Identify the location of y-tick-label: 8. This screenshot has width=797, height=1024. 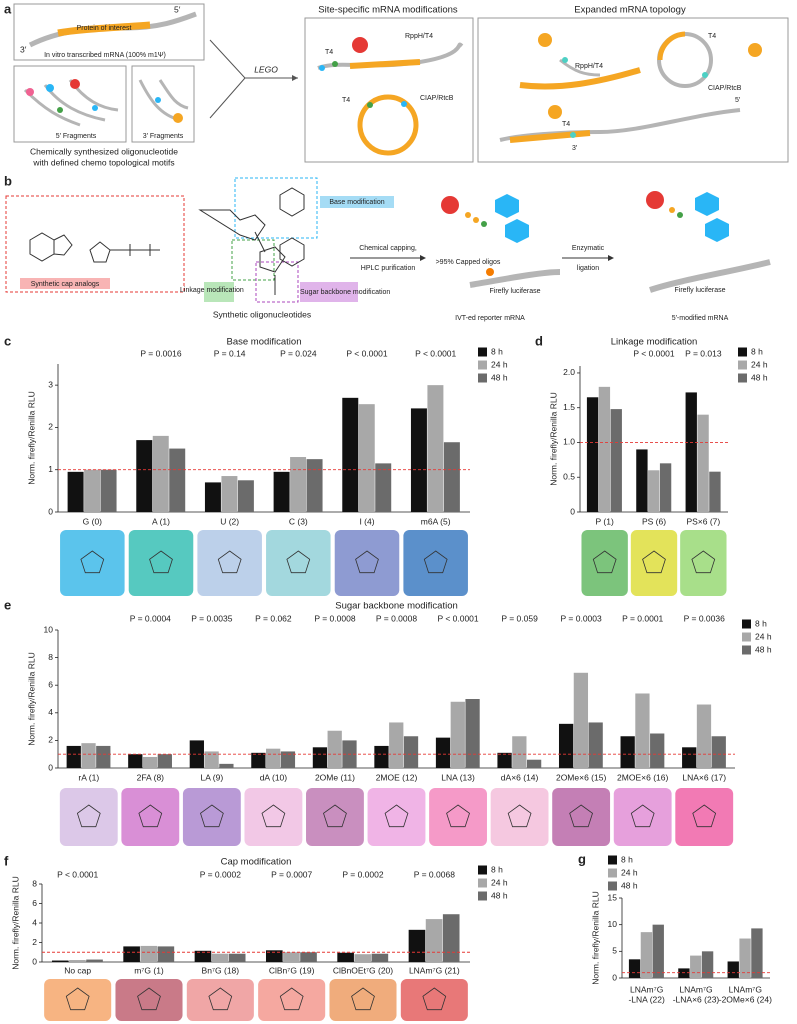
(50, 657).